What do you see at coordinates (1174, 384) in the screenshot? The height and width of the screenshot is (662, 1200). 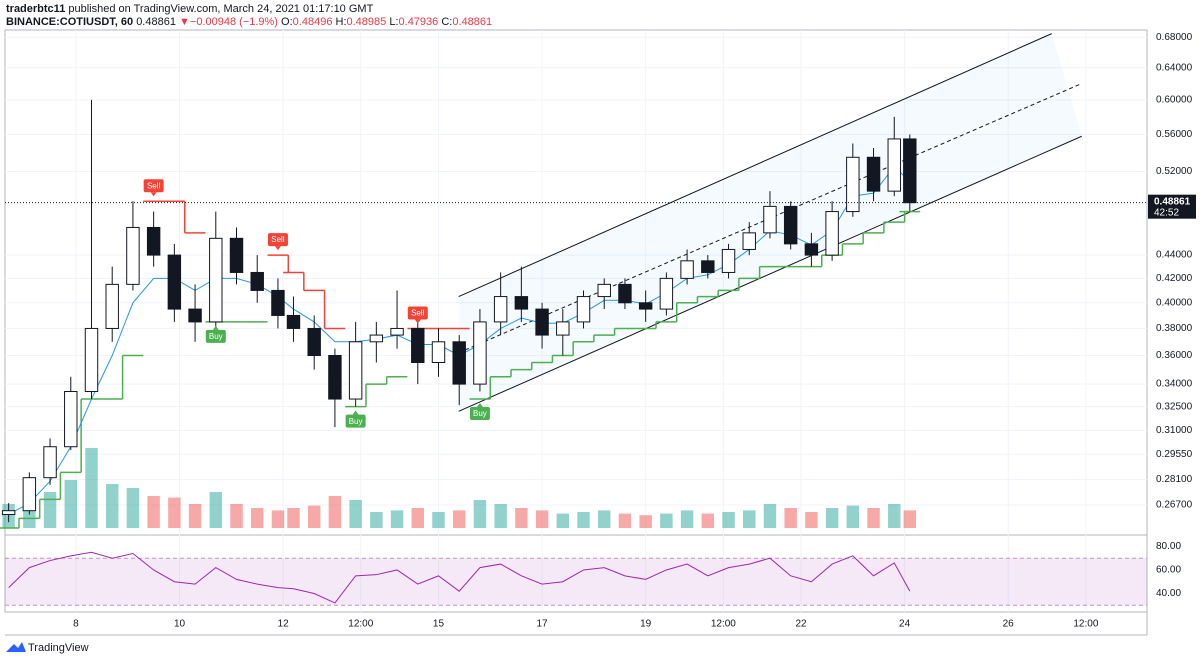 I see `y-tick-label: 0.34000` at bounding box center [1174, 384].